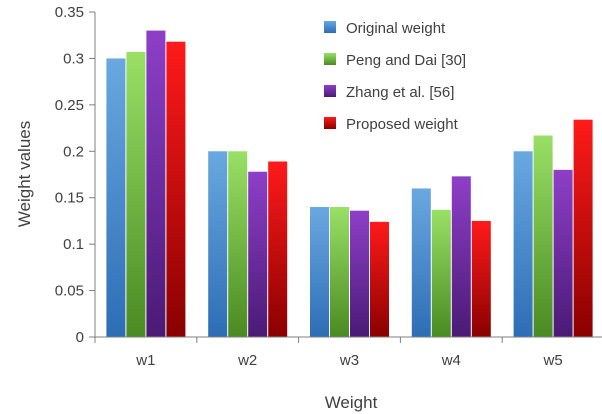  What do you see at coordinates (328, 353) in the screenshot?
I see `x-ticks: w1 w2 w3 w4 w5` at bounding box center [328, 353].